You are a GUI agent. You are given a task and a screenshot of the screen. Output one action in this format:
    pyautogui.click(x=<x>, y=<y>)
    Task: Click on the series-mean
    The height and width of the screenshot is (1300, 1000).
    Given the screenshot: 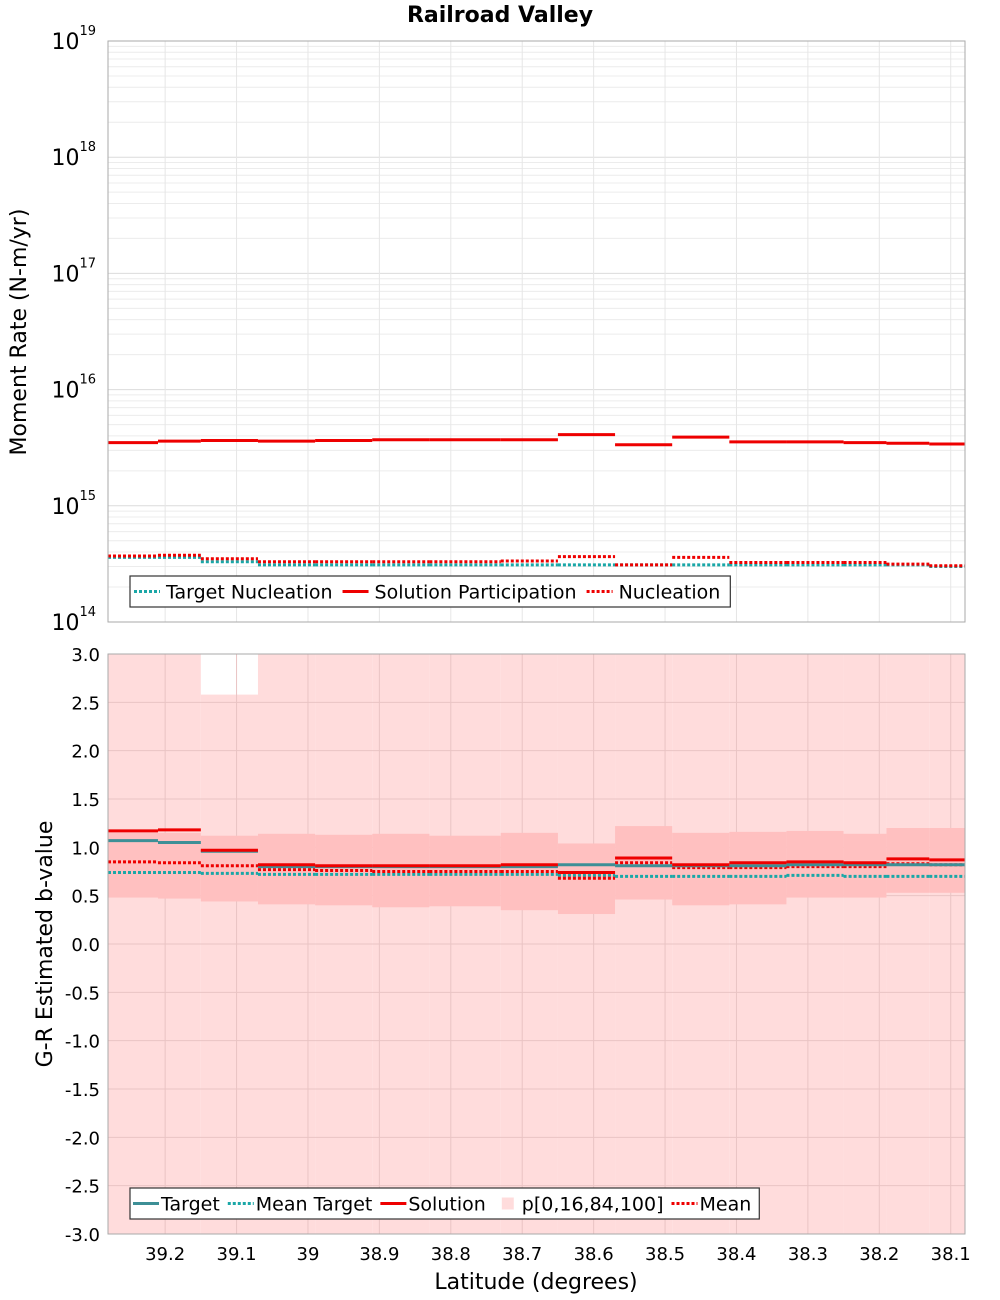 What is the action you would take?
    pyautogui.click(x=536, y=870)
    